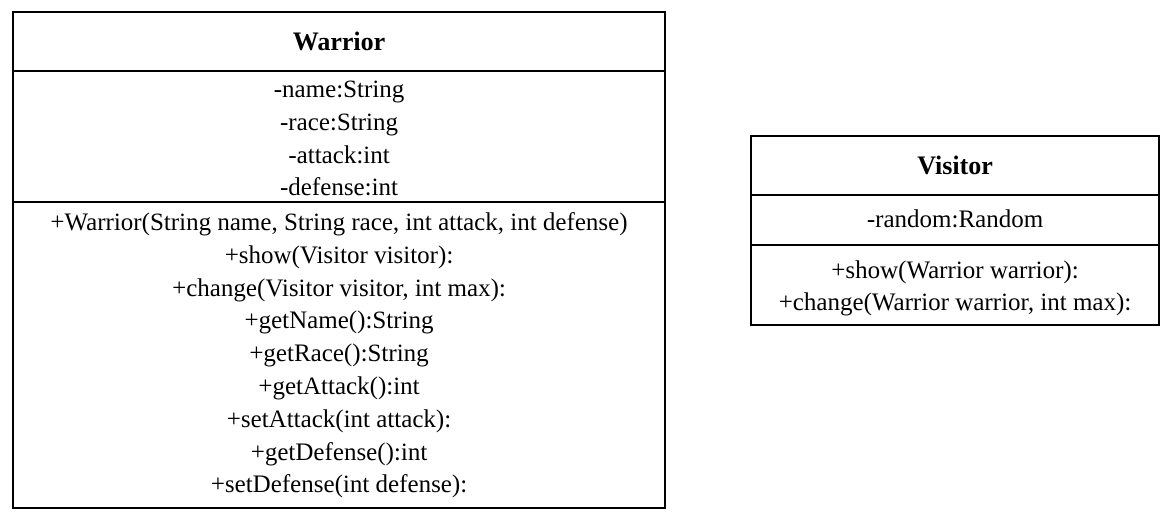 The width and height of the screenshot is (1169, 515). What do you see at coordinates (339, 155) in the screenshot?
I see `attribute-attack: -attack:int` at bounding box center [339, 155].